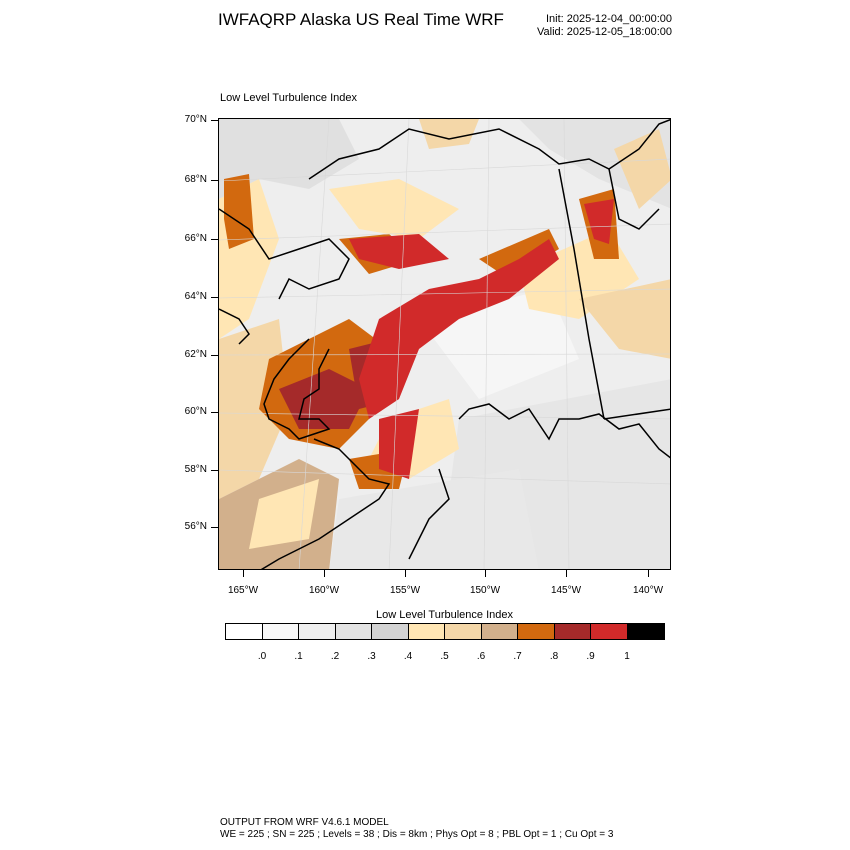 The width and height of the screenshot is (850, 850). I want to click on colorbar-label: .9, so click(590, 656).